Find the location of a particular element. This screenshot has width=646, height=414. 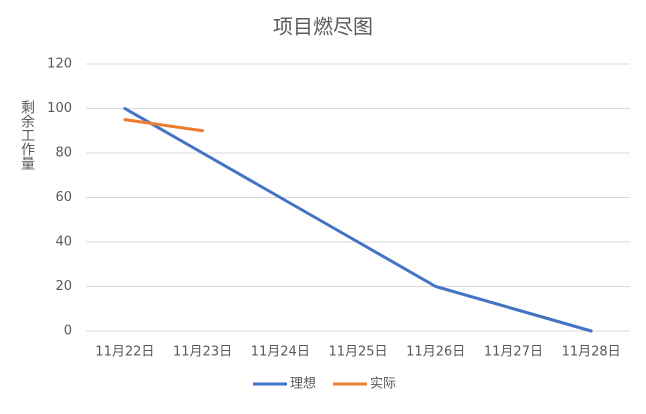

y-axis-label: 剩余工作量 is located at coordinates (27, 135).